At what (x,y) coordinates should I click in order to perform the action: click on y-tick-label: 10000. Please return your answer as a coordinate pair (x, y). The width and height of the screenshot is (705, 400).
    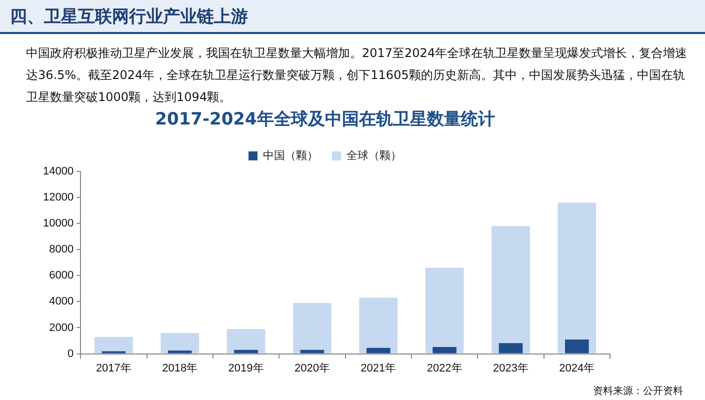
    Looking at the image, I should click on (58, 224).